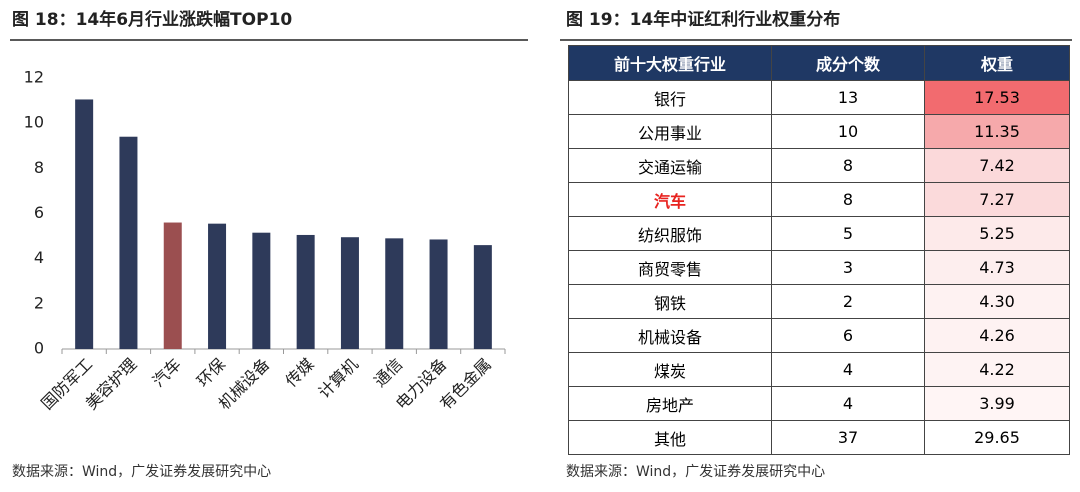  I want to click on cell: 17.53, so click(997, 97).